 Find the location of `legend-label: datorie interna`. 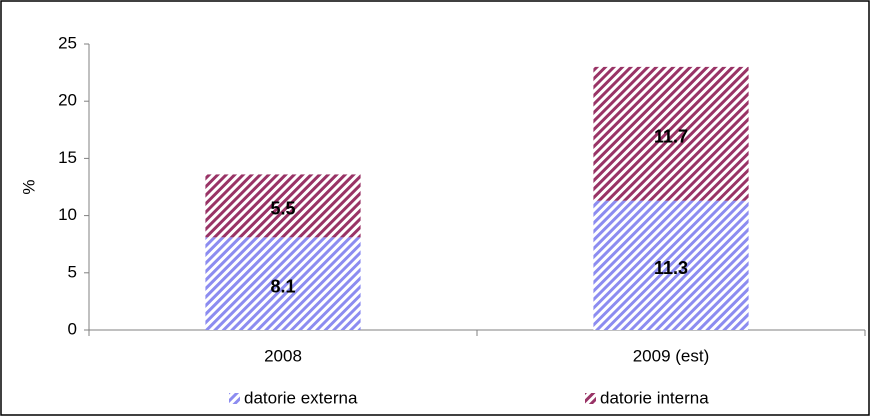

legend-label: datorie interna is located at coordinates (654, 397).